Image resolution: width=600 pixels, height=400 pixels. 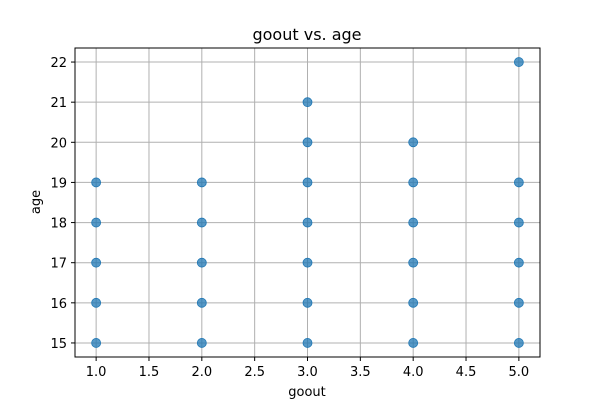 I want to click on y-tick-label: 20, so click(x=58, y=143).